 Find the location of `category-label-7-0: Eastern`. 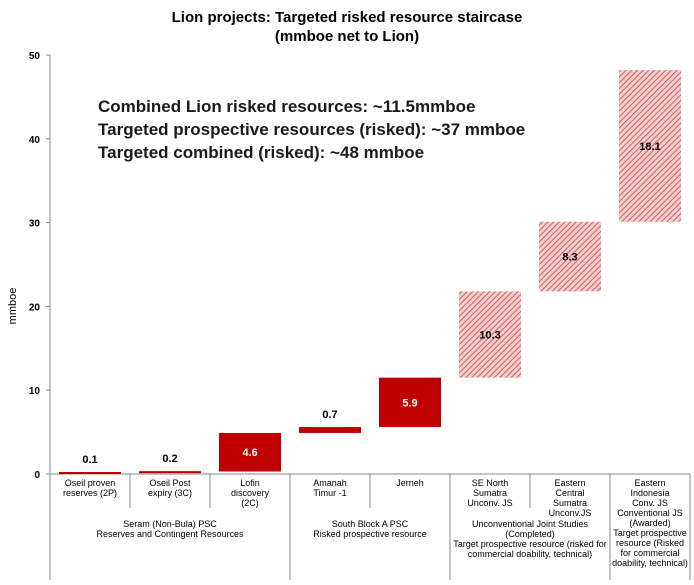

category-label-7-0: Eastern is located at coordinates (649, 483).